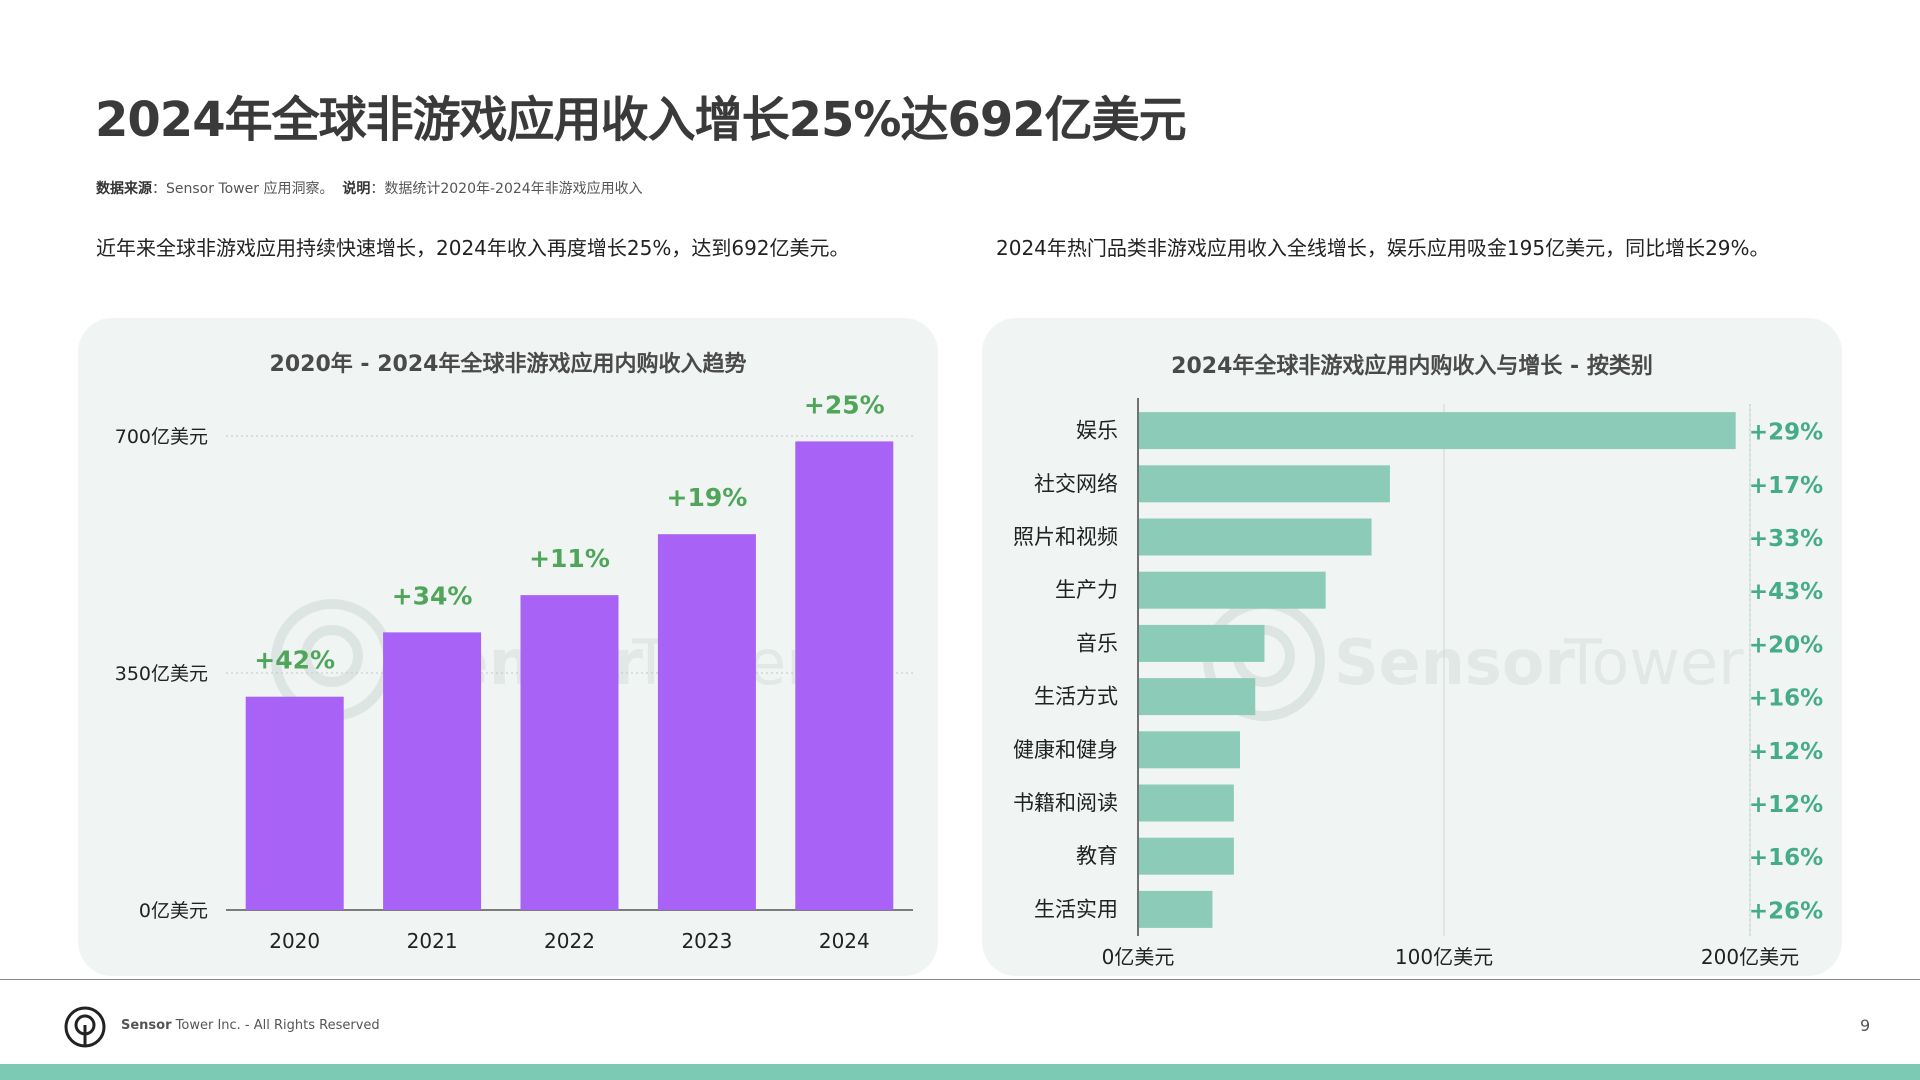 The height and width of the screenshot is (1080, 1920). Describe the element at coordinates (960, 1072) in the screenshot. I see `brand-bar` at that location.